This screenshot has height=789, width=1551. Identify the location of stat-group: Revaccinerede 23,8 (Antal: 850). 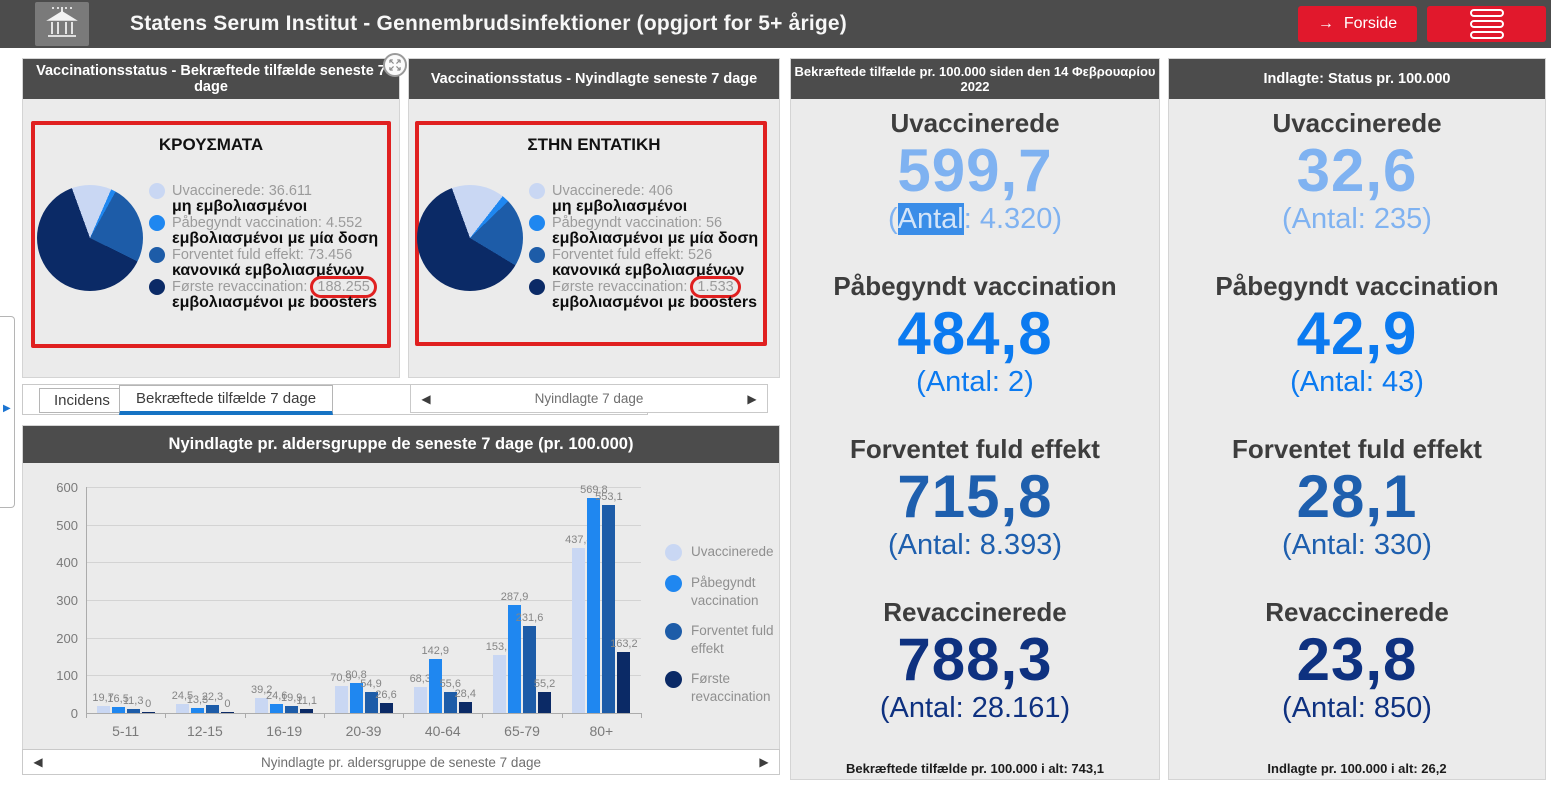
(1357, 661).